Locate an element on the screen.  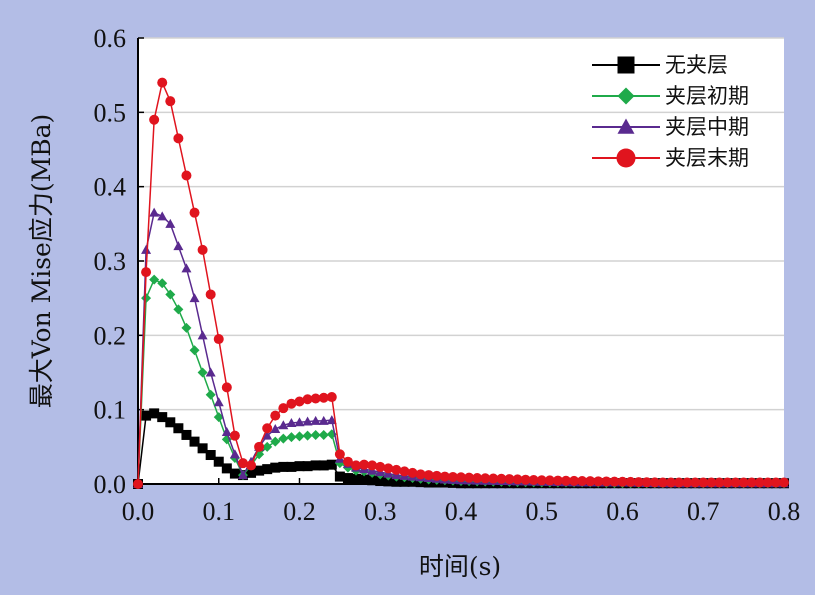
y-tick-label: 0.3 is located at coordinates (110, 261).